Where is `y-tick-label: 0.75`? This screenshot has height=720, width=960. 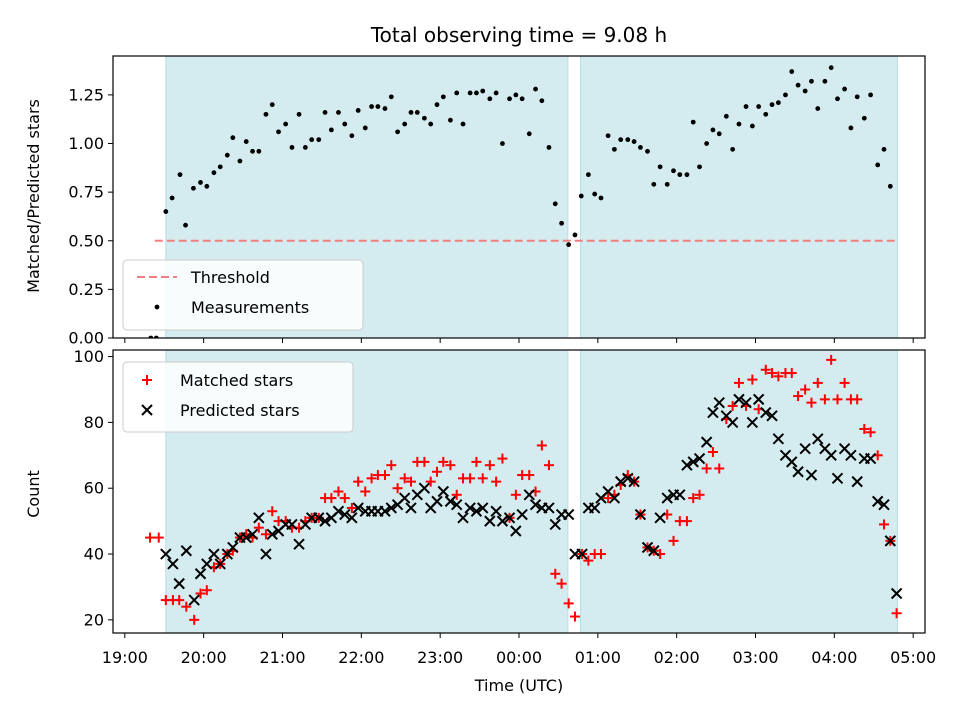
y-tick-label: 0.75 is located at coordinates (86, 192).